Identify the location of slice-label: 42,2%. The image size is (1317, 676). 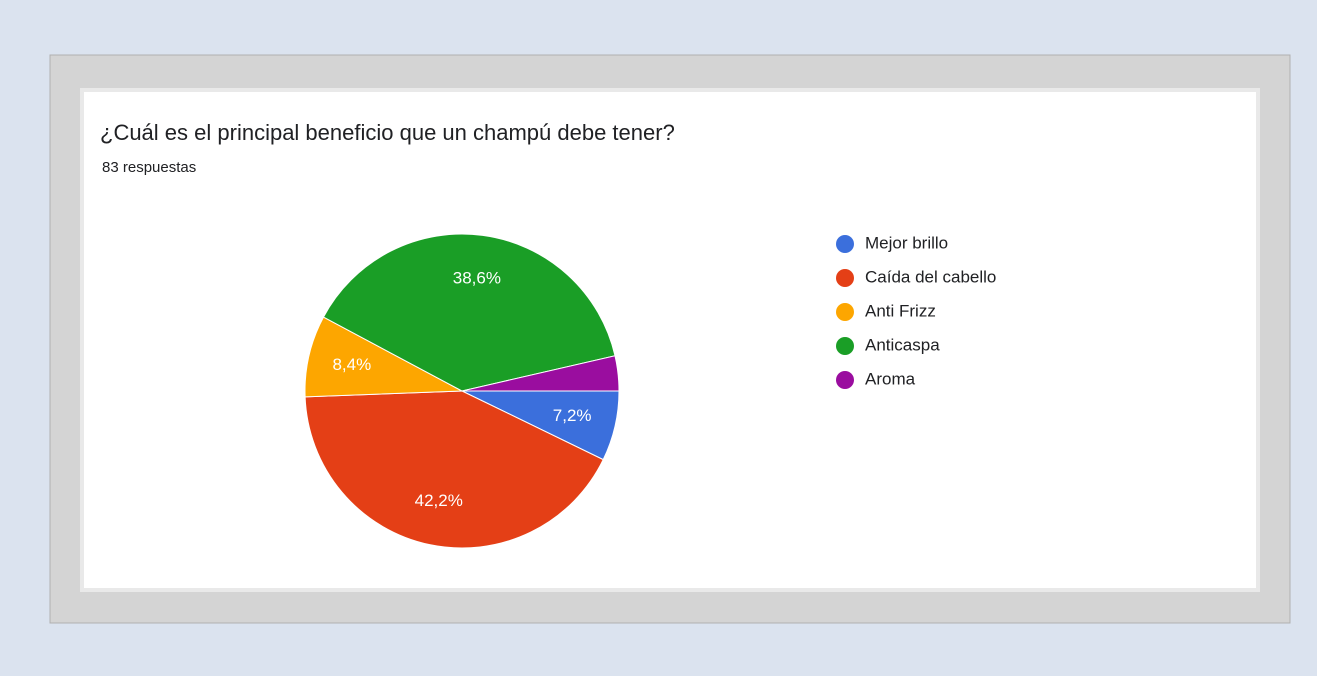
(439, 500).